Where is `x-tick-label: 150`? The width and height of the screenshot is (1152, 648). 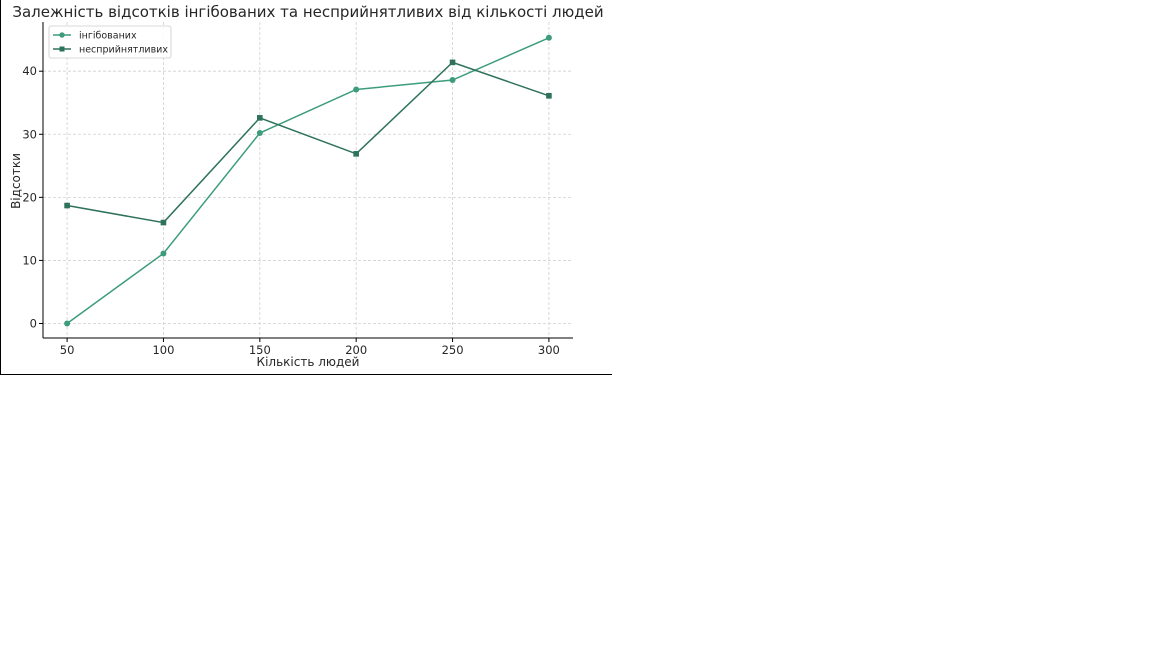 x-tick-label: 150 is located at coordinates (260, 350).